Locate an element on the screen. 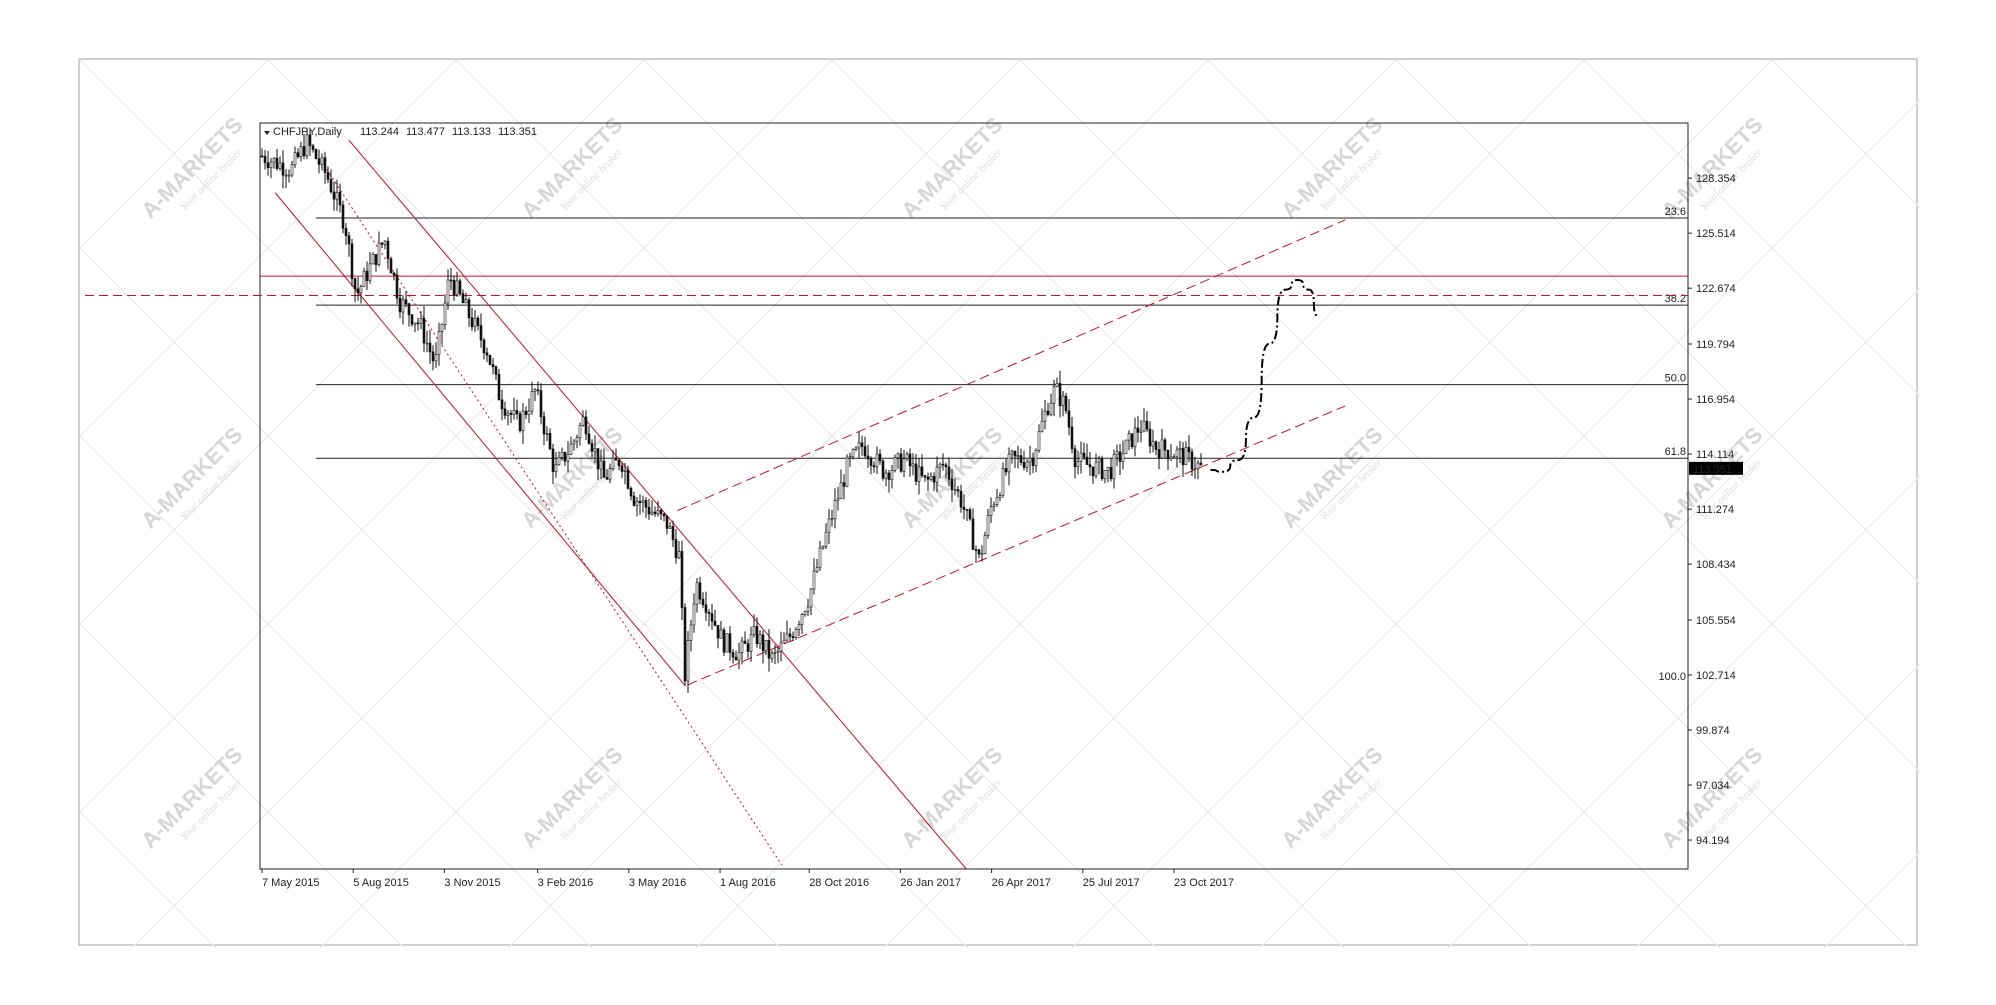 This screenshot has width=1996, height=1005. forecast-line is located at coordinates (1265, 375).